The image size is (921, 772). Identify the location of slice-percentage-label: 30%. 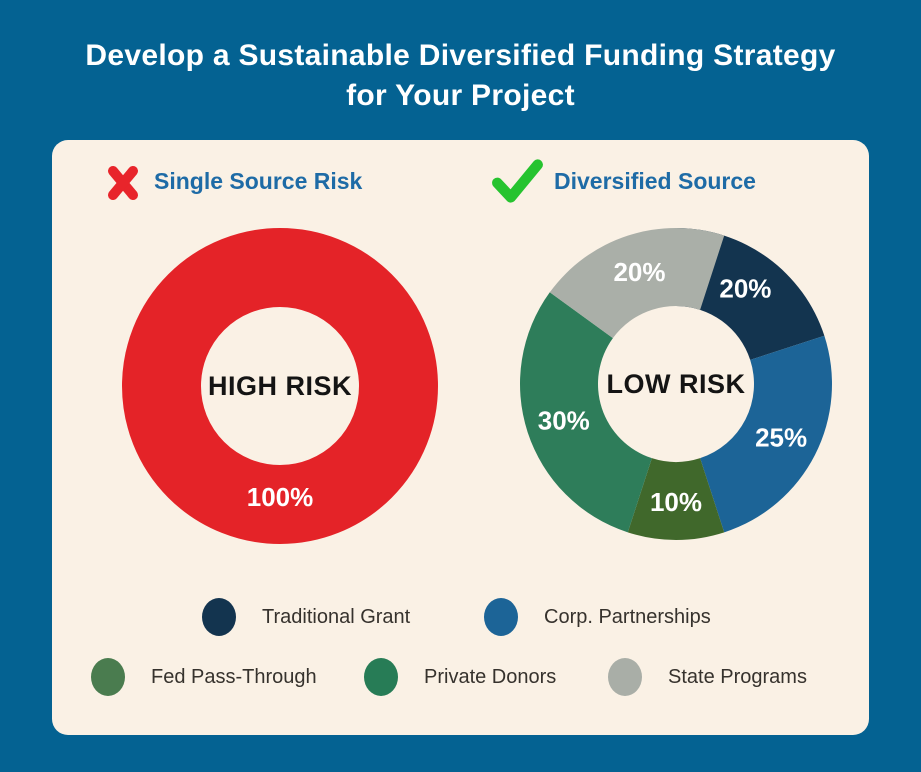
(564, 421).